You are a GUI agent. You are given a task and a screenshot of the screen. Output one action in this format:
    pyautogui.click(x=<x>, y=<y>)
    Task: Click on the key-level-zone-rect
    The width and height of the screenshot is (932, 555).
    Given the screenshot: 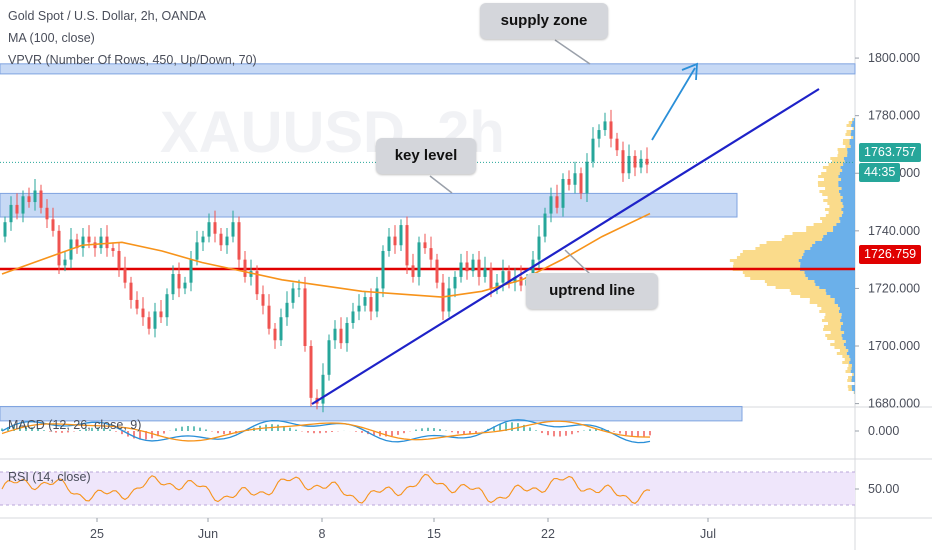 What is the action you would take?
    pyautogui.click(x=368, y=205)
    